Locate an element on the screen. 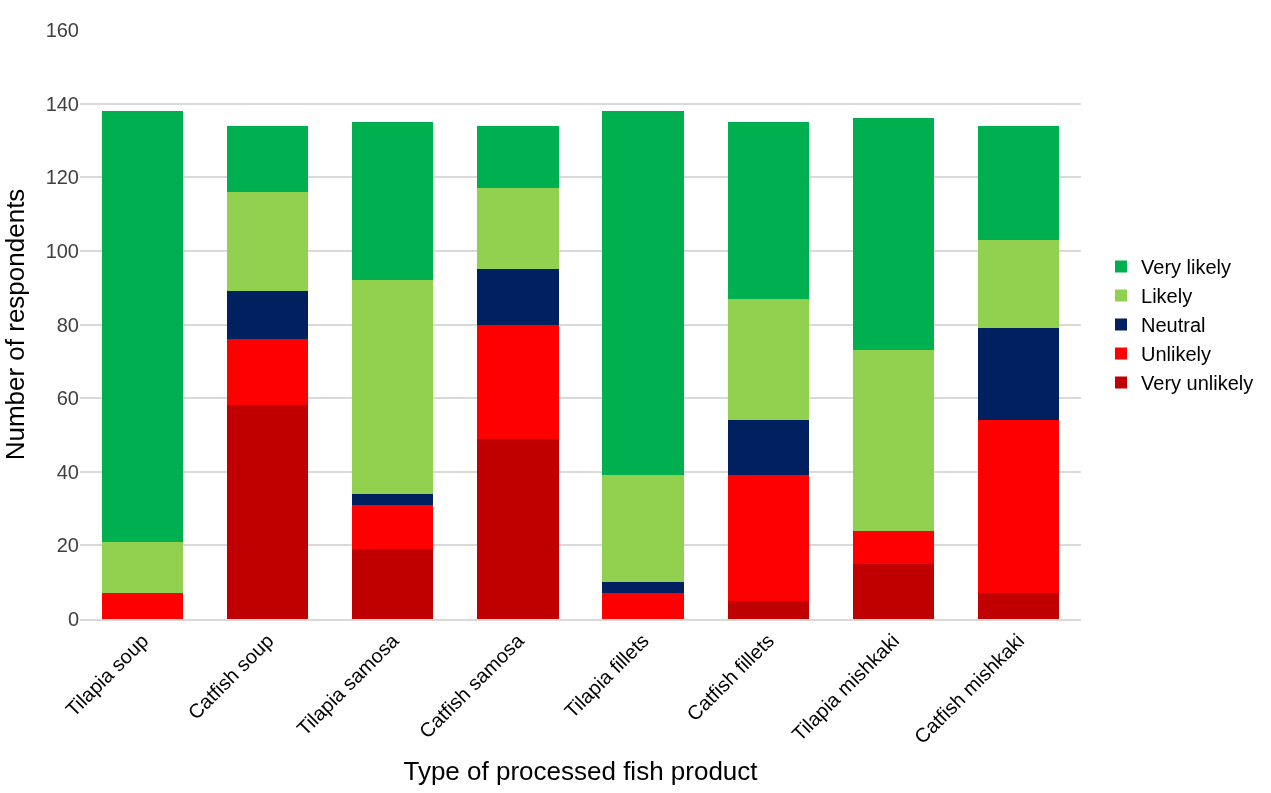 This screenshot has height=793, width=1271. y-tick-label: 40 is located at coordinates (67, 471).